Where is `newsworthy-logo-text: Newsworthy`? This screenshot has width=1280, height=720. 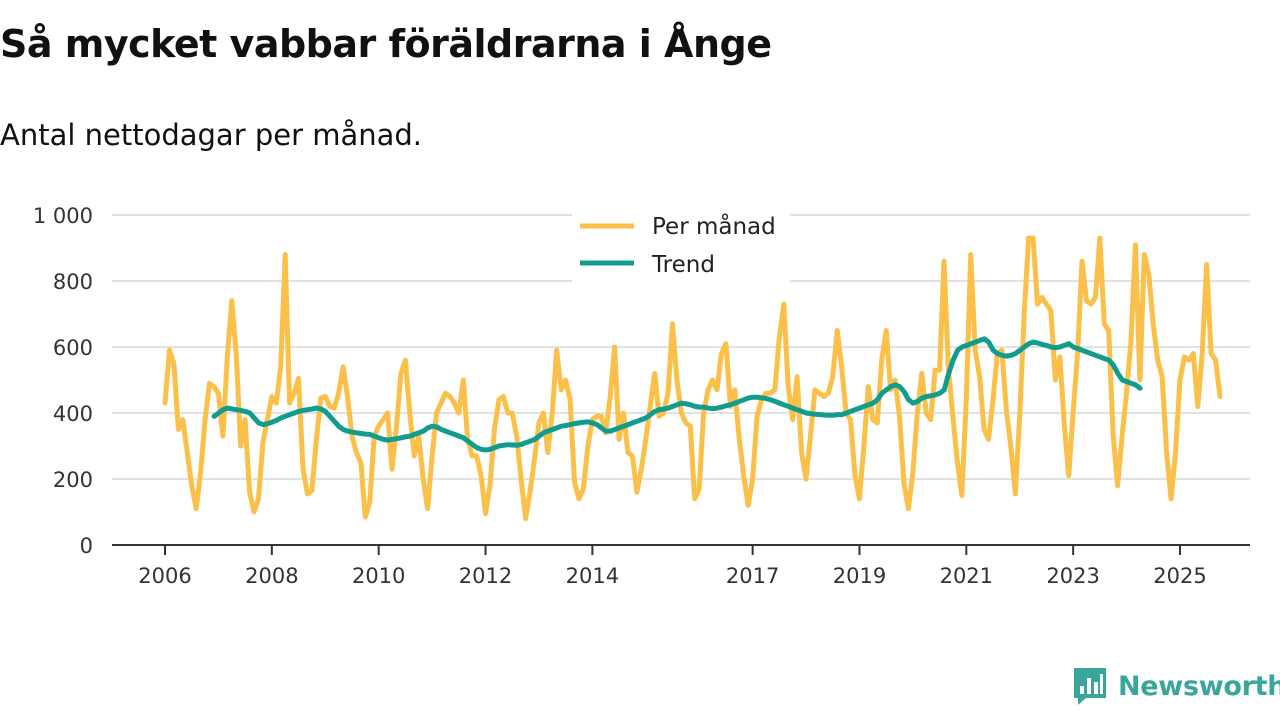 newsworthy-logo-text: Newsworthy is located at coordinates (1199, 686).